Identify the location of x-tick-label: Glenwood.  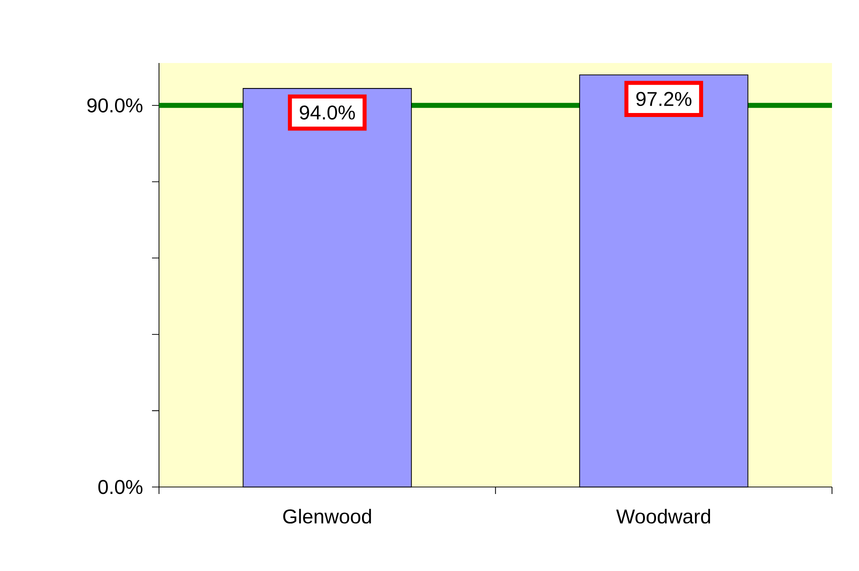
(327, 516).